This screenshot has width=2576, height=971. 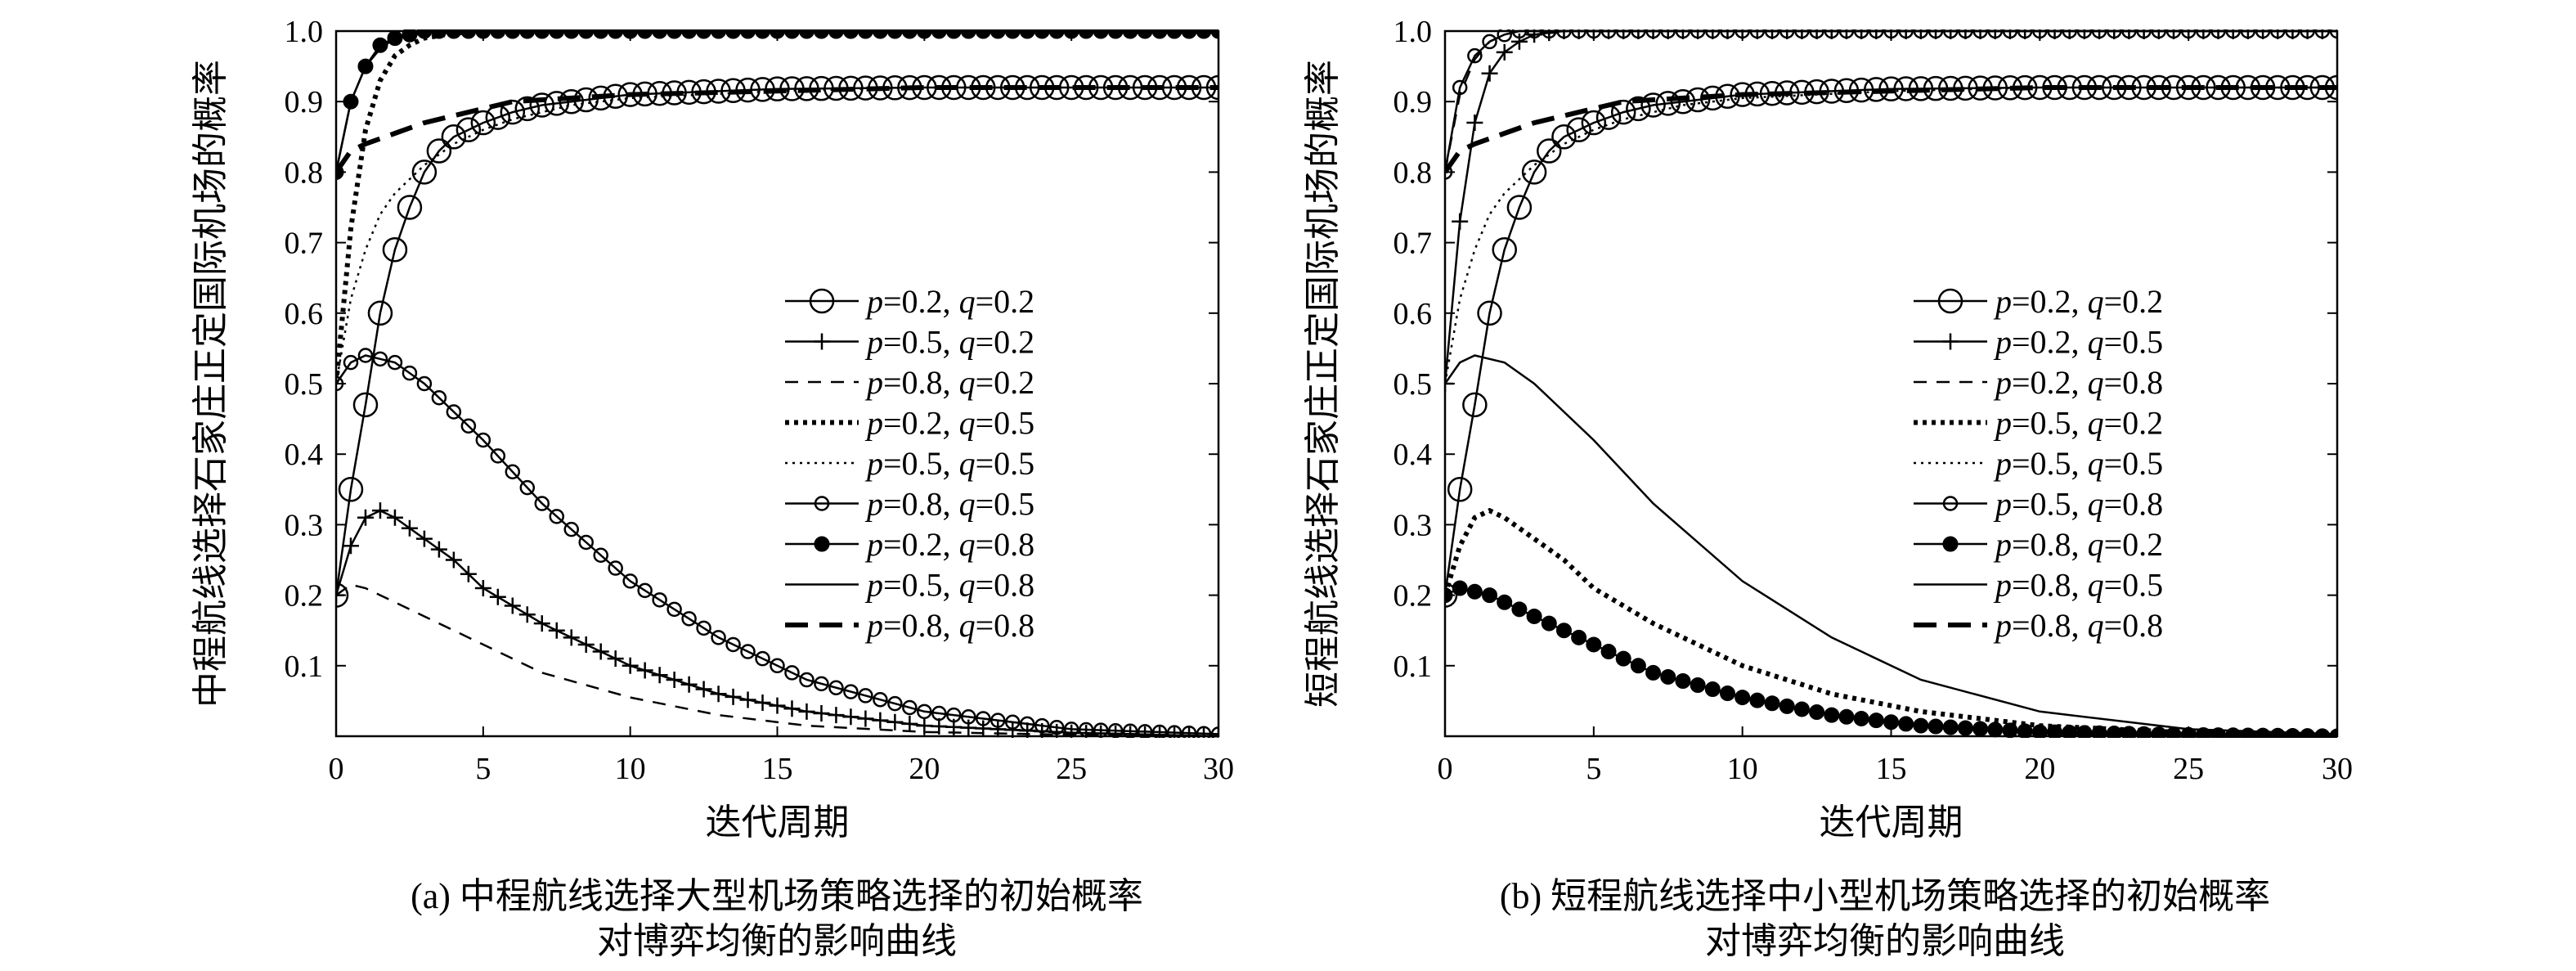 What do you see at coordinates (949, 424) in the screenshot?
I see `legend-label: p=0.2, q=0.5` at bounding box center [949, 424].